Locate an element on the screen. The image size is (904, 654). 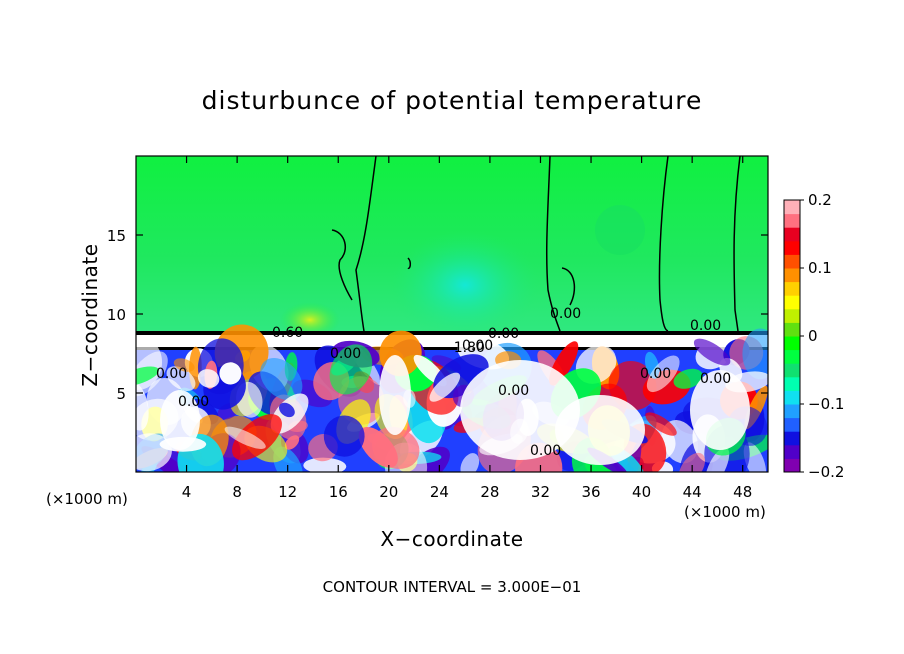
contour-label: 0.60 is located at coordinates (287, 333).